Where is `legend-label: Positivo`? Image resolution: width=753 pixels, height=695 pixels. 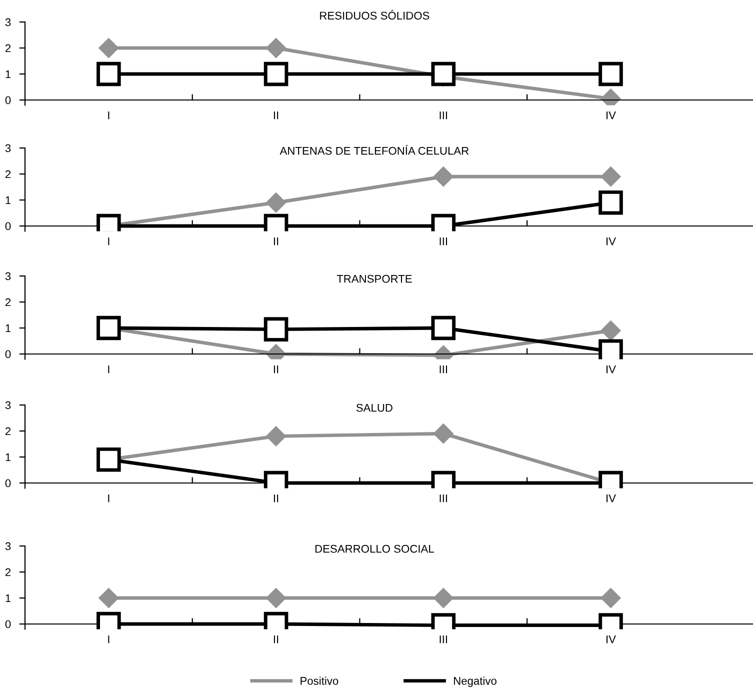 legend-label: Positivo is located at coordinates (319, 680).